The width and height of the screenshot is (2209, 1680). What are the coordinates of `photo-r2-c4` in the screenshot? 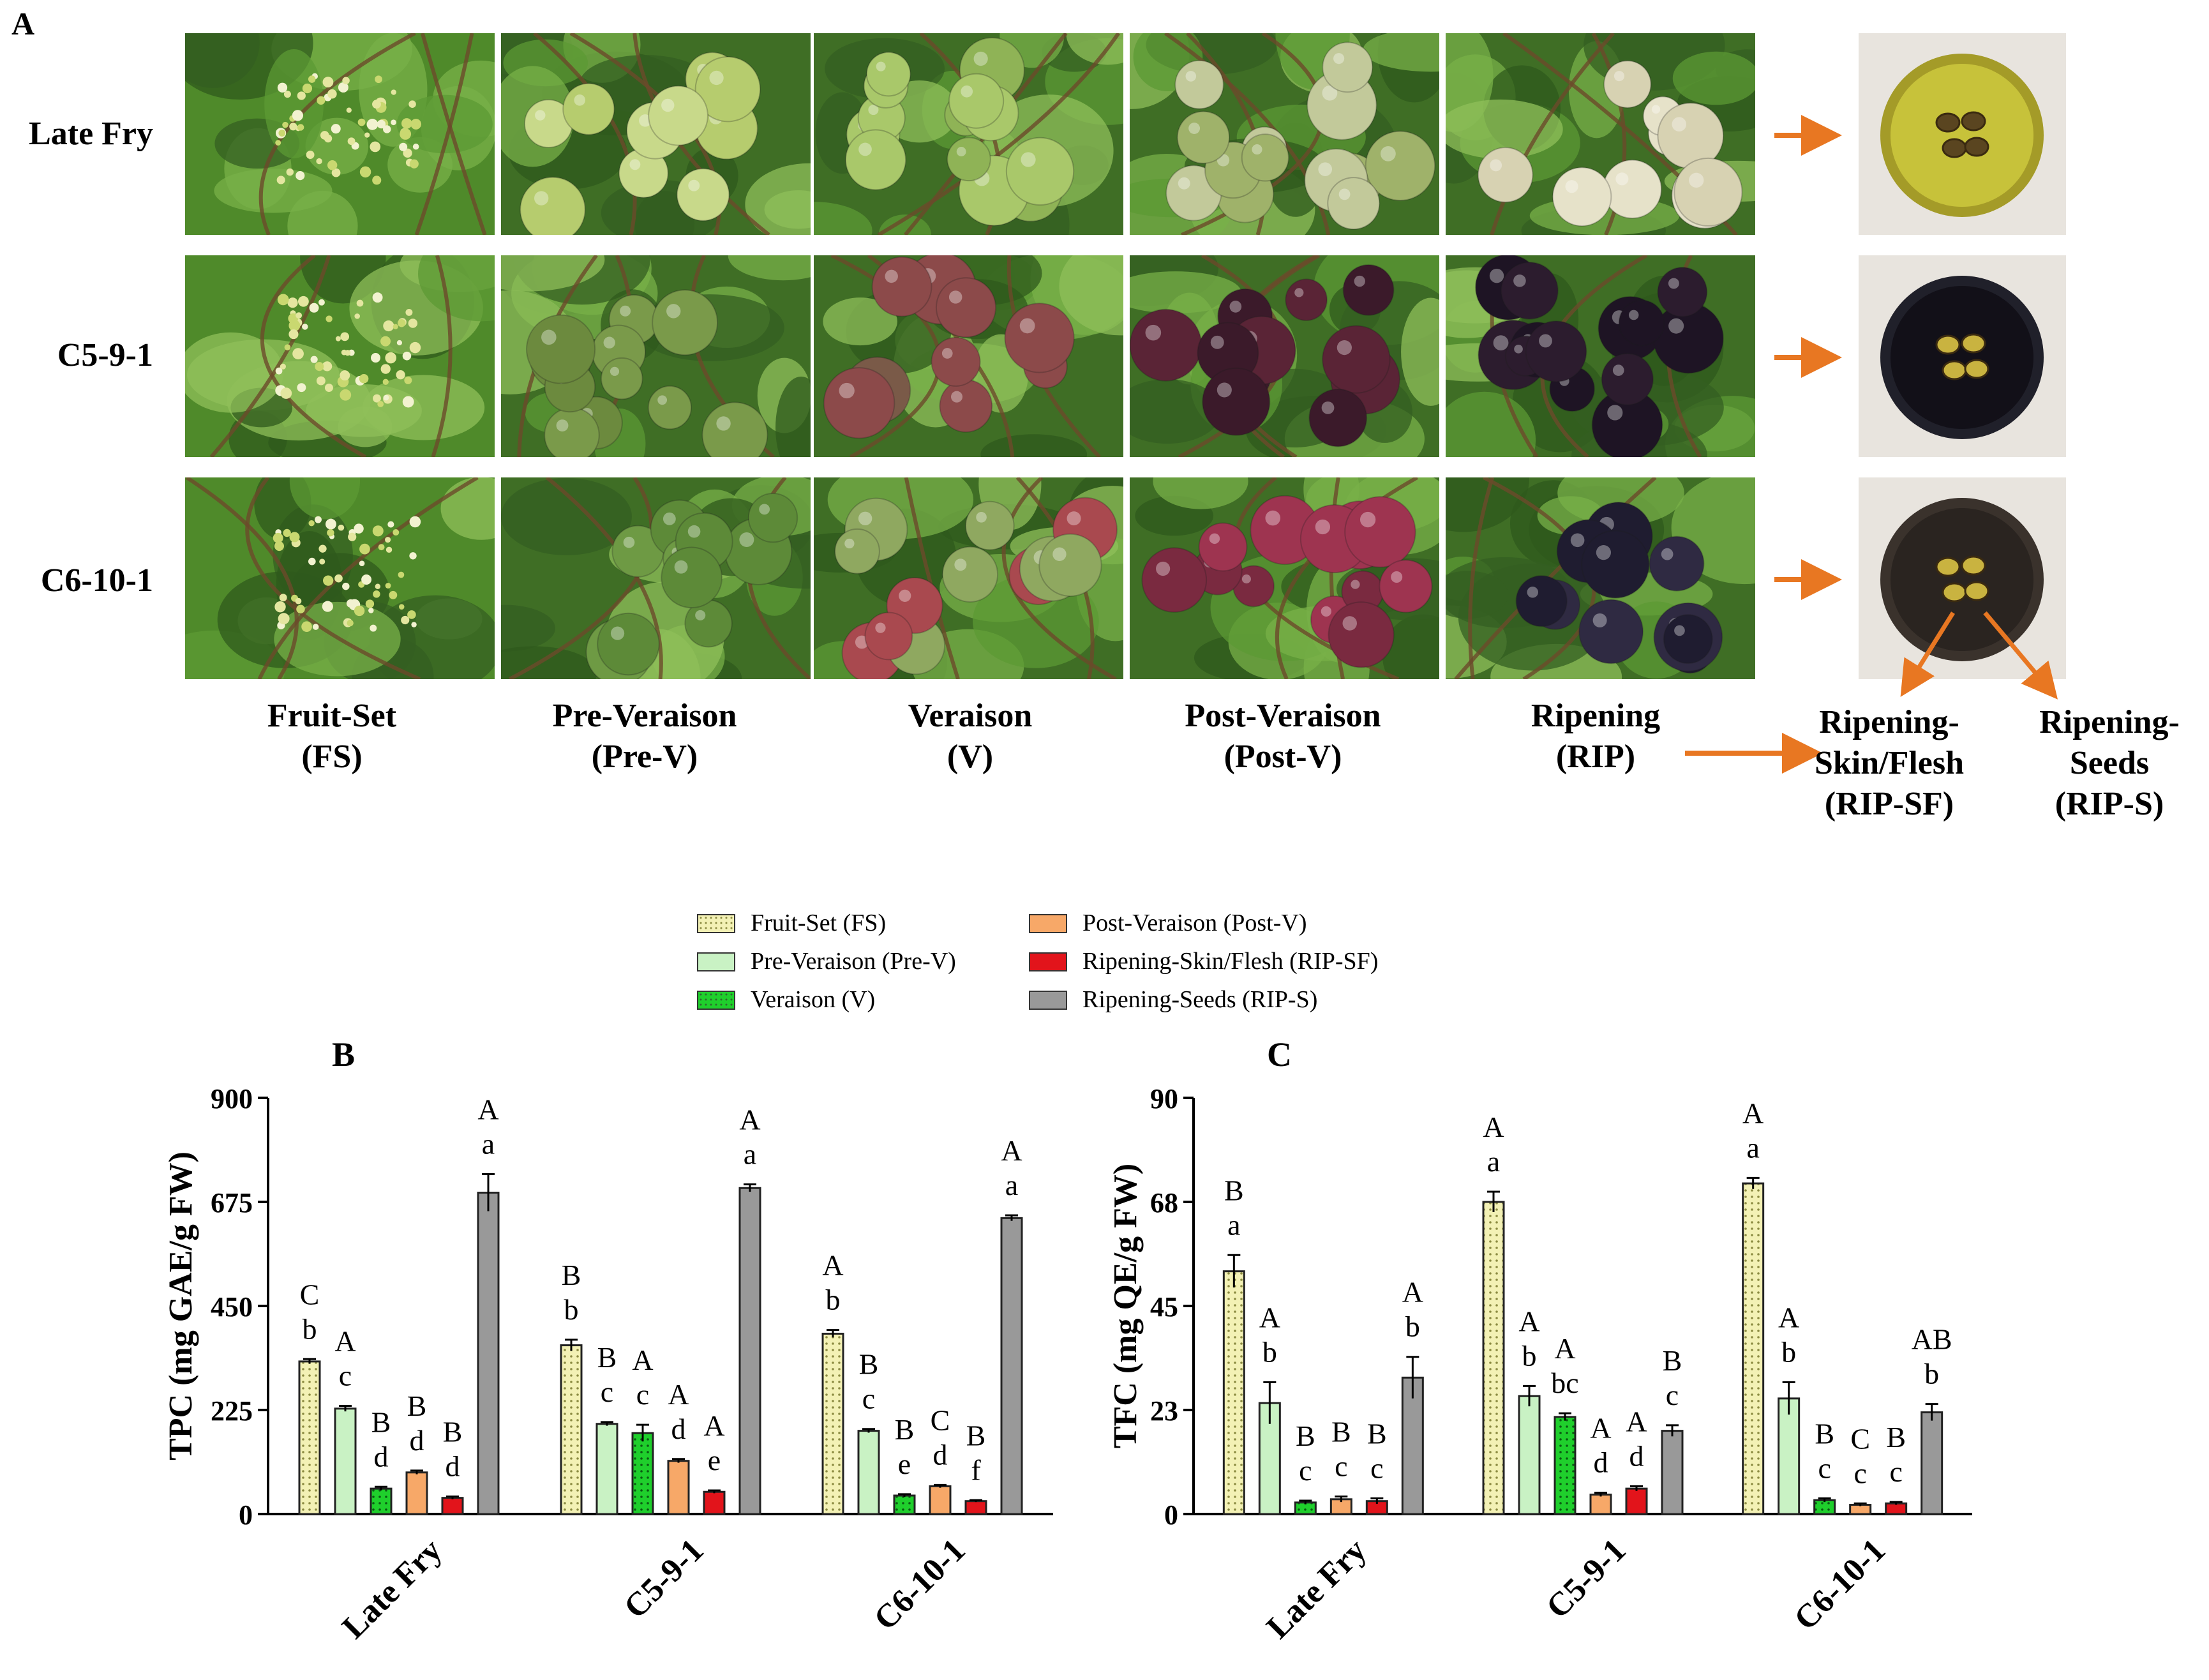 It's located at (1284, 356).